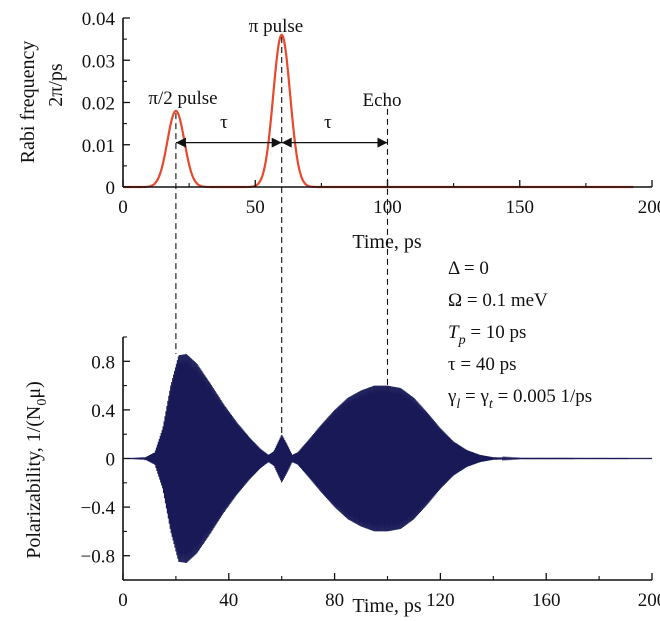  I want to click on tau-arrows, so click(281, 142).